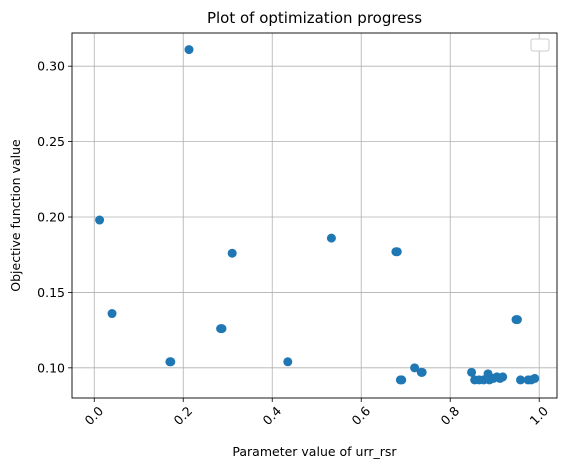  I want to click on y-tick-label: 0.10, so click(51, 367).